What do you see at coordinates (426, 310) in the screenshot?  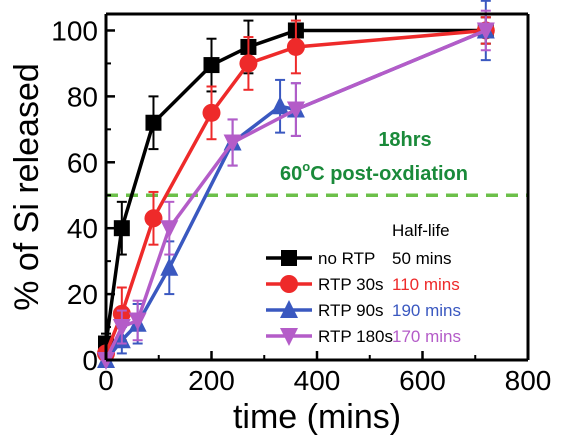 I see `legend-half-life: 190 mins` at bounding box center [426, 310].